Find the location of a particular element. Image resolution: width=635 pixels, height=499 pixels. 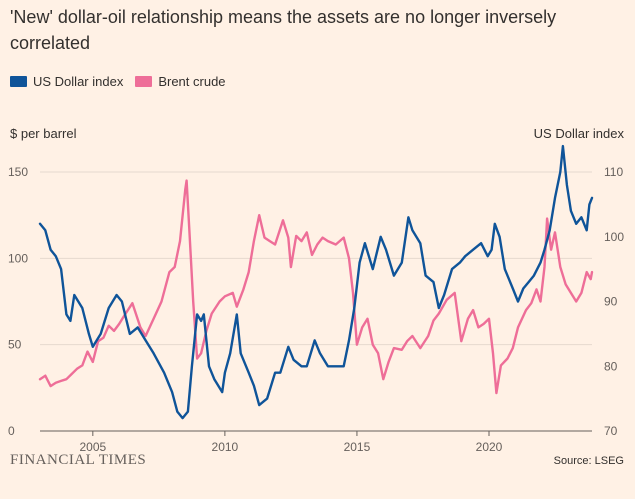

right-axis-title: US Dollar index is located at coordinates (578, 133).